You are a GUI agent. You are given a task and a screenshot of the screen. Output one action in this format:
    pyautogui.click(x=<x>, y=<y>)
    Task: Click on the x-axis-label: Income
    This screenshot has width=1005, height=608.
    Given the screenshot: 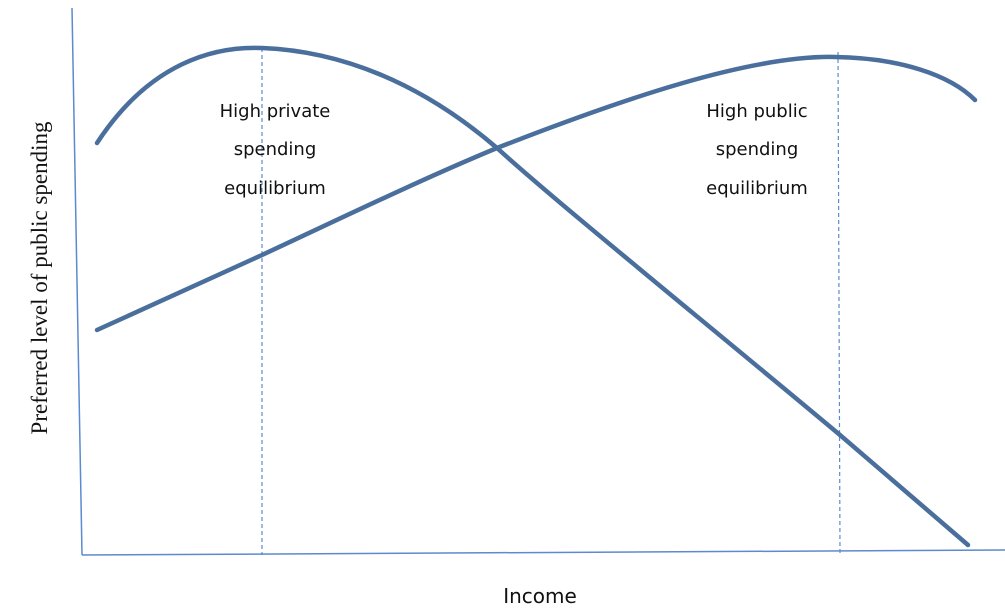 What is the action you would take?
    pyautogui.click(x=540, y=596)
    